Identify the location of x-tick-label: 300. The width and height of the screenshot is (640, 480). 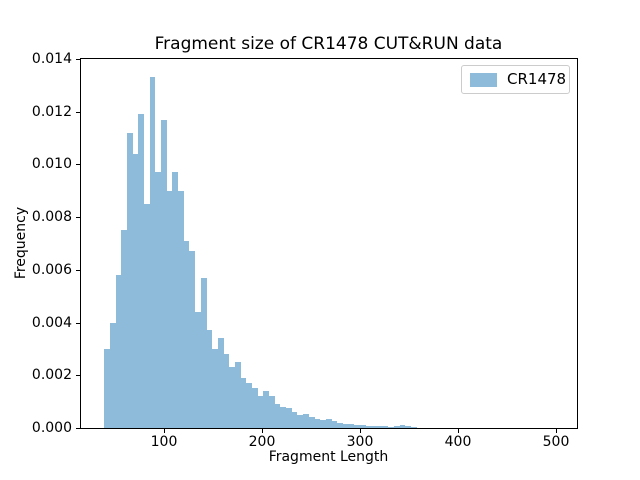
(360, 442).